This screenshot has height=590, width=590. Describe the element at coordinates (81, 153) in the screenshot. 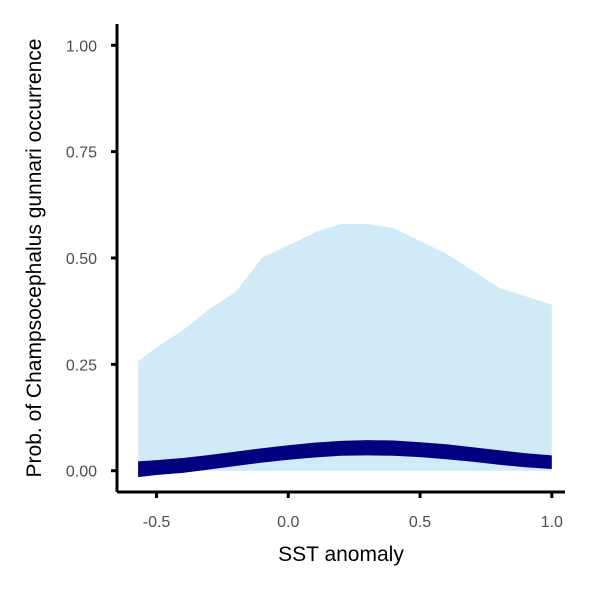

I see `y-tick-label: 0.75` at that location.